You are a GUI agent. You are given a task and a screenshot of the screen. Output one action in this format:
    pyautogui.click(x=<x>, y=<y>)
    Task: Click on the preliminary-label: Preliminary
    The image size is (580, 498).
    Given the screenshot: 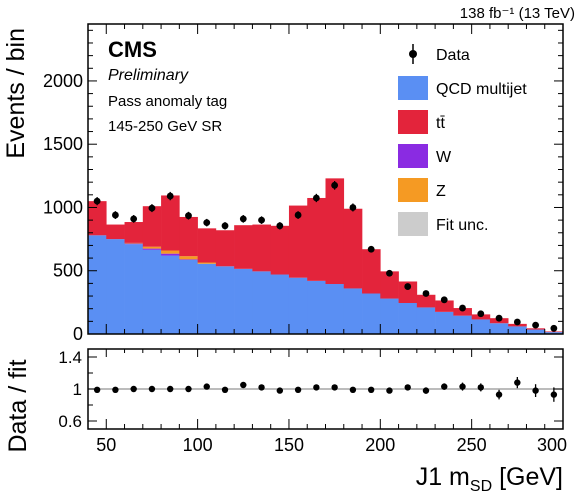 What is the action you would take?
    pyautogui.click(x=148, y=75)
    